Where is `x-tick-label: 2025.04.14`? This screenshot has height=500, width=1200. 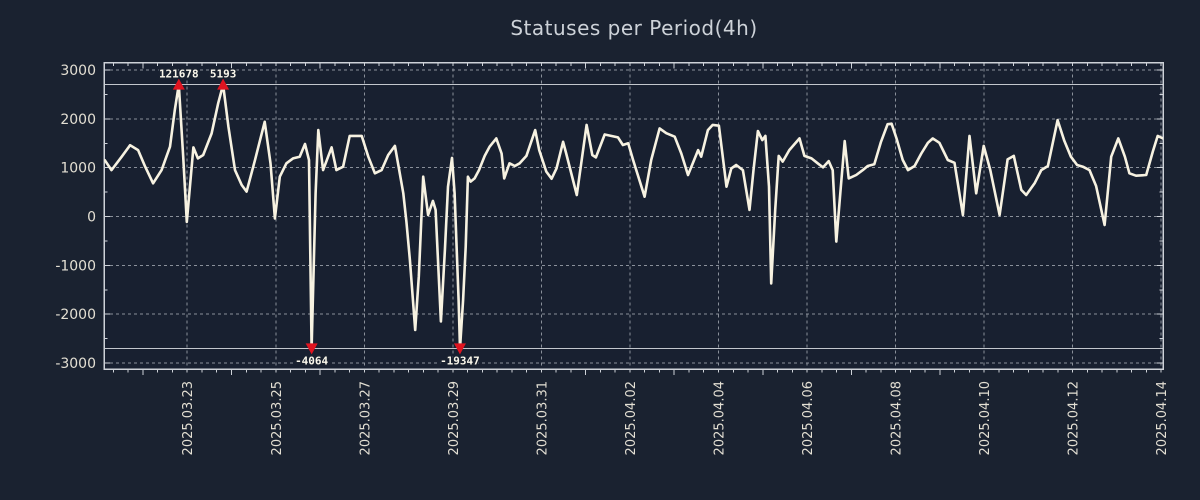 x-tick-label: 2025.04.14 is located at coordinates (1162, 418).